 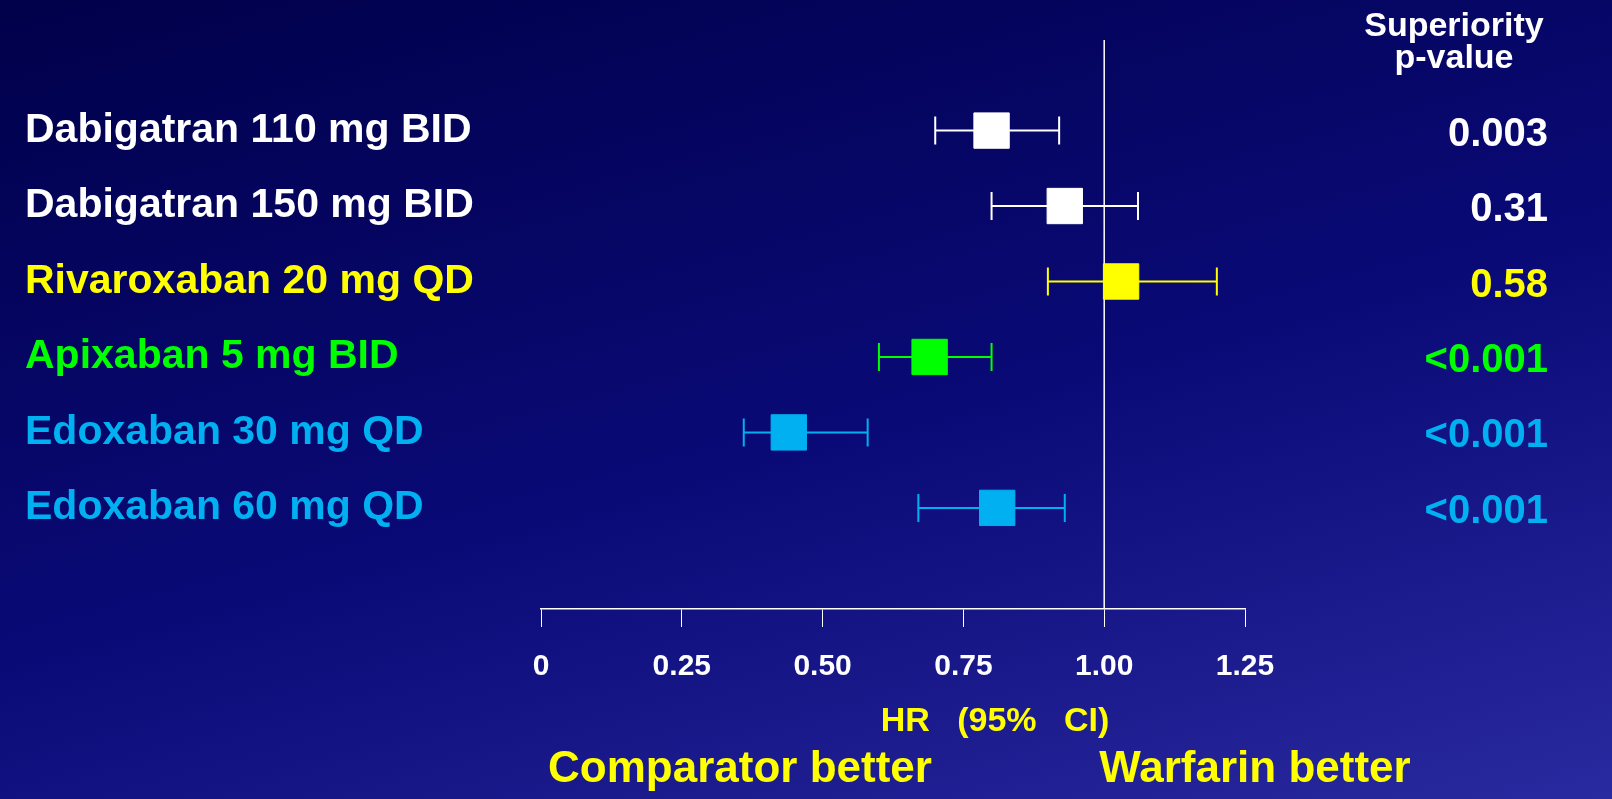 I want to click on y-tick-label: Edoxaban 30 mg QD, so click(x=224, y=429).